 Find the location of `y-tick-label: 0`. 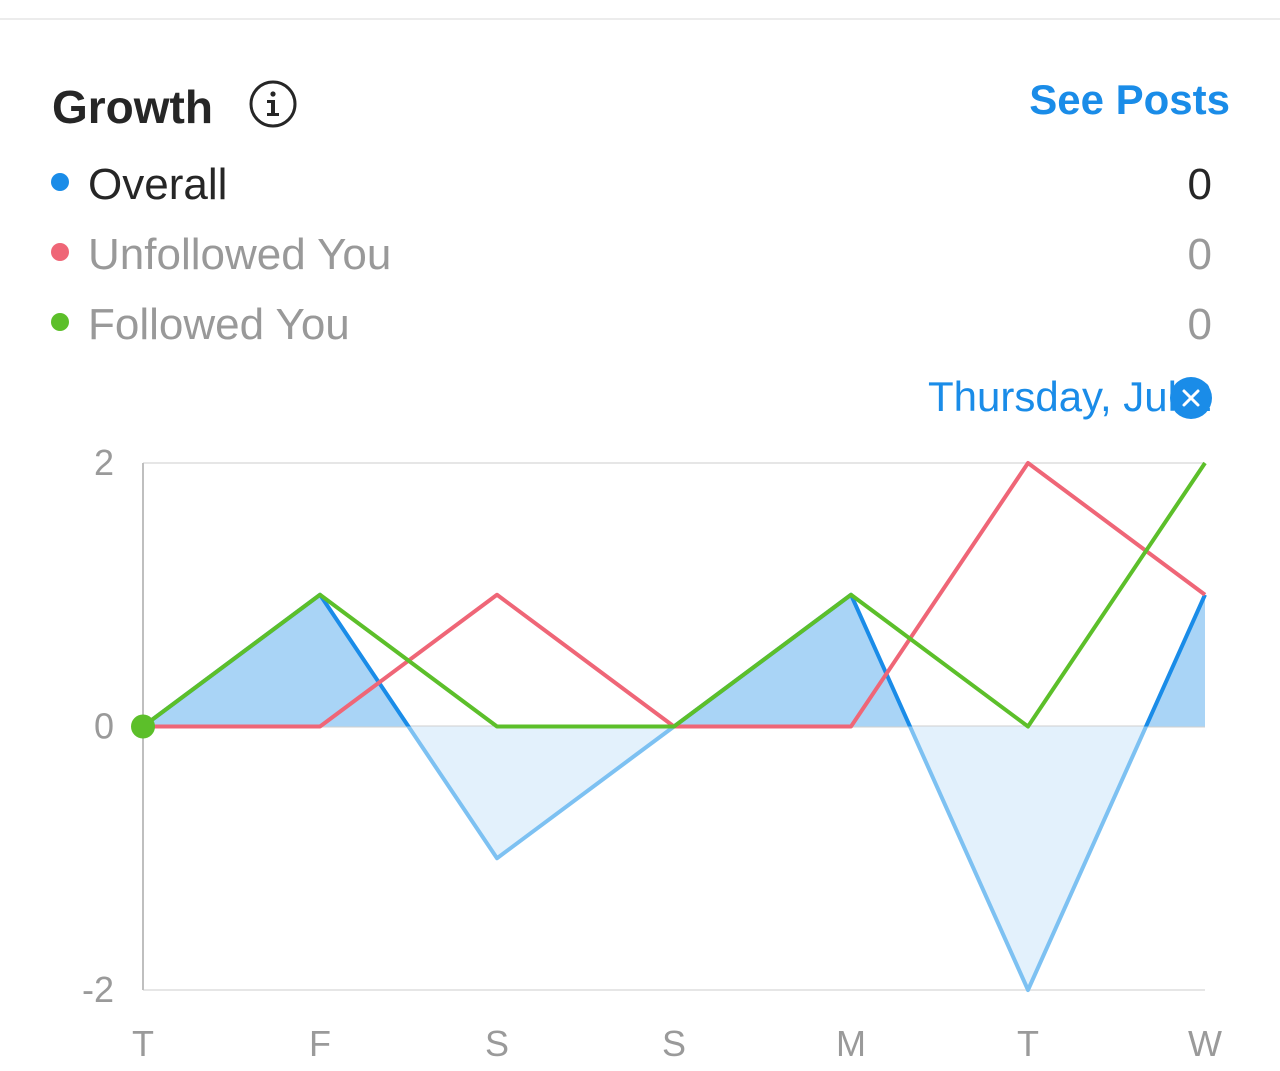

y-tick-label: 0 is located at coordinates (104, 726).